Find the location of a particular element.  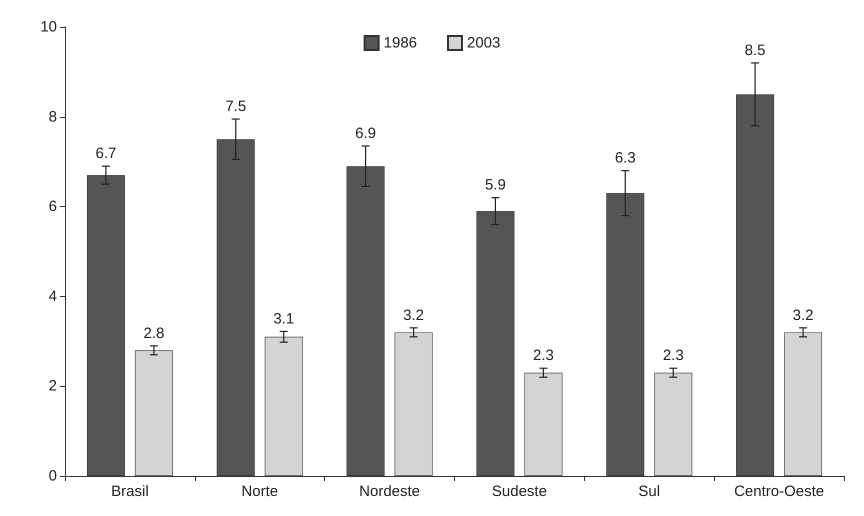

x-tick-label: Norte is located at coordinates (259, 491).